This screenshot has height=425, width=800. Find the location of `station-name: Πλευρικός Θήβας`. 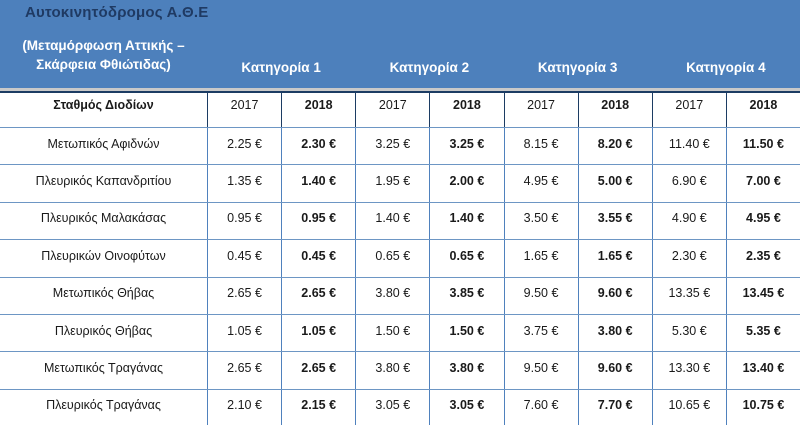

station-name: Πλευρικός Θήβας is located at coordinates (103, 330).